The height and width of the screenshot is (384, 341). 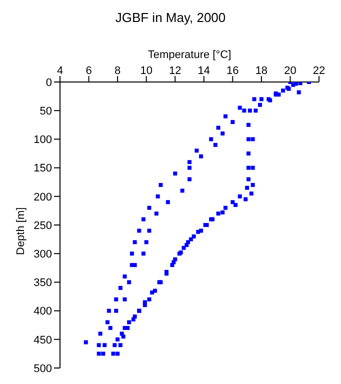 What do you see at coordinates (89, 71) in the screenshot?
I see `x-tick-label: 6` at bounding box center [89, 71].